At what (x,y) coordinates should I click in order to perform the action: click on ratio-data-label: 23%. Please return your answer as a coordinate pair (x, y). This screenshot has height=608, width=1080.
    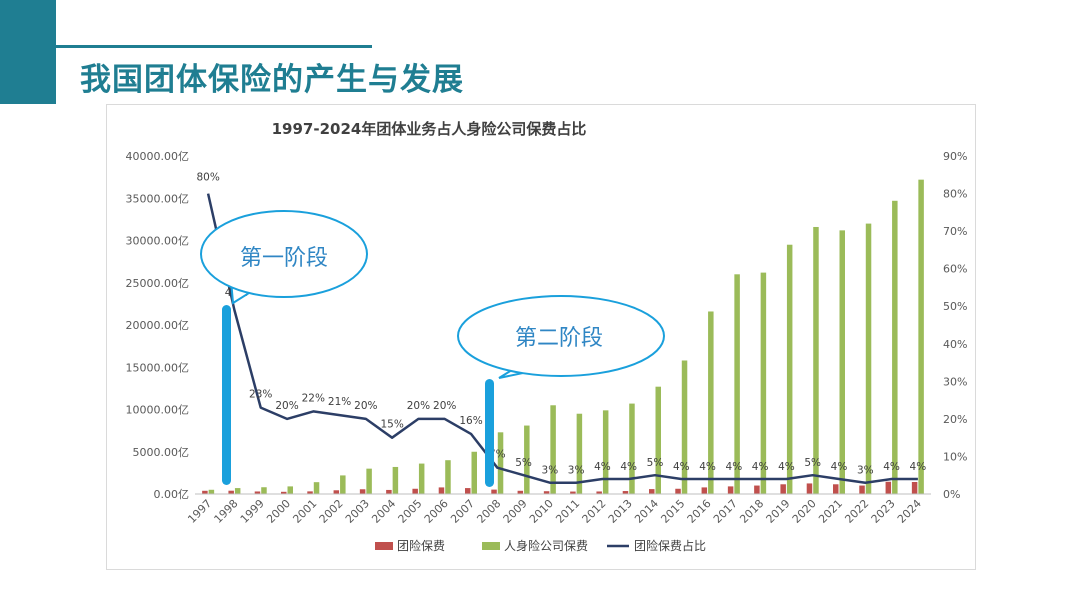
    Looking at the image, I should click on (260, 395).